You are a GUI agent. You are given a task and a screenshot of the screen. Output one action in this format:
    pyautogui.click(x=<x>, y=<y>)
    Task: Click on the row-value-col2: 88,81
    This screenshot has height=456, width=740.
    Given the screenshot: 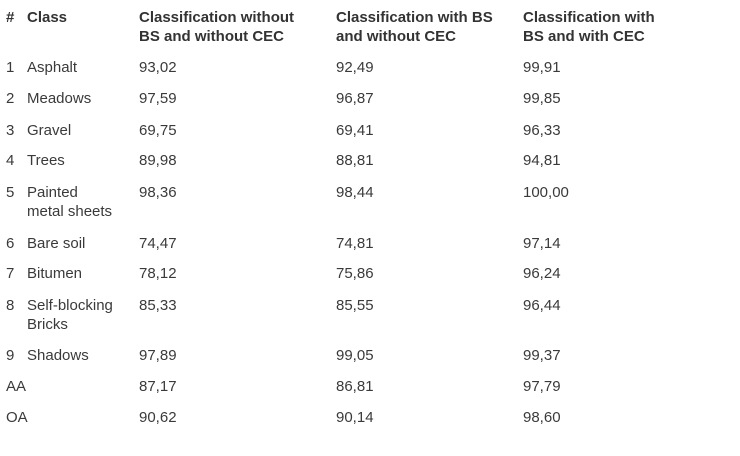 What is the action you would take?
    pyautogui.click(x=355, y=160)
    